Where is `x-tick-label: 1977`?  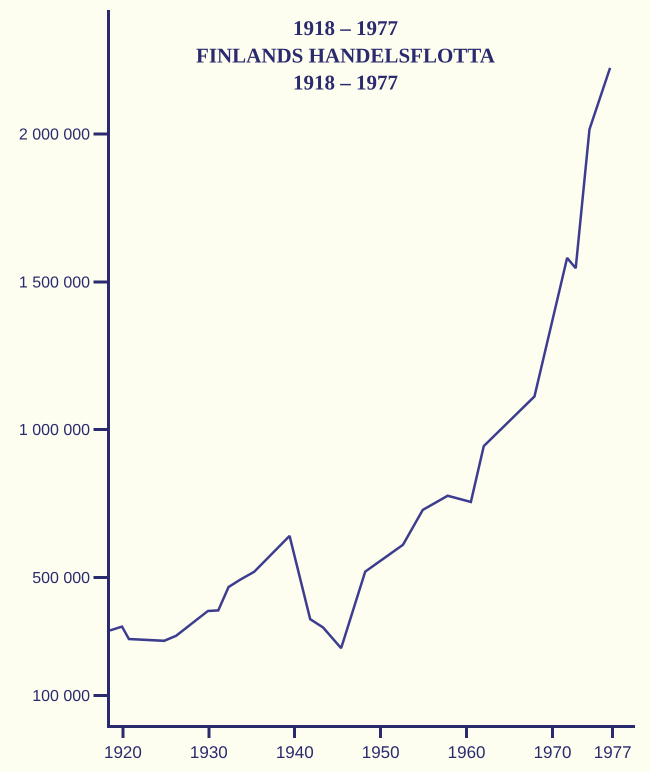
x-tick-label: 1977 is located at coordinates (613, 752).